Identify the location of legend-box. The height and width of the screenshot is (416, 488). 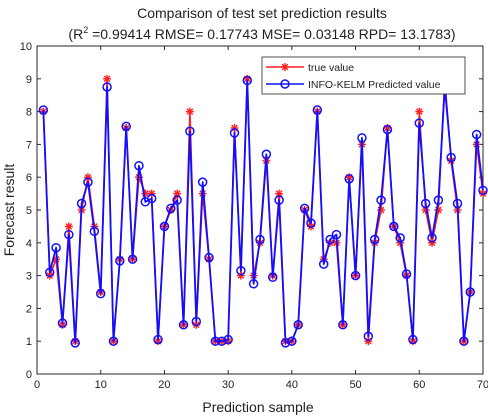
(363, 75).